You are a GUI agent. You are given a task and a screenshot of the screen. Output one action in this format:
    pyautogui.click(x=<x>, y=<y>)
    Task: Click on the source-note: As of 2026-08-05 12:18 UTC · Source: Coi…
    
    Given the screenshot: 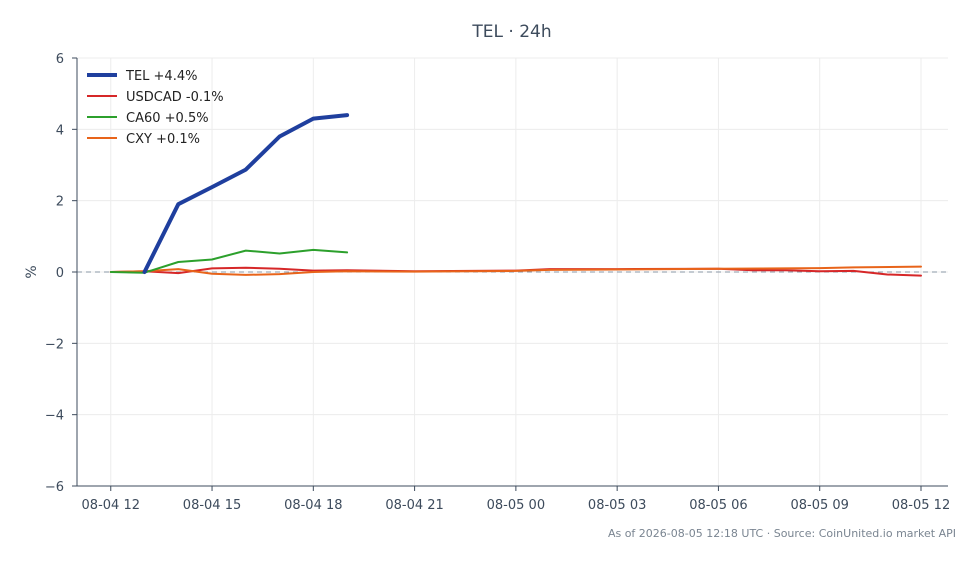 What is the action you would take?
    pyautogui.click(x=782, y=533)
    